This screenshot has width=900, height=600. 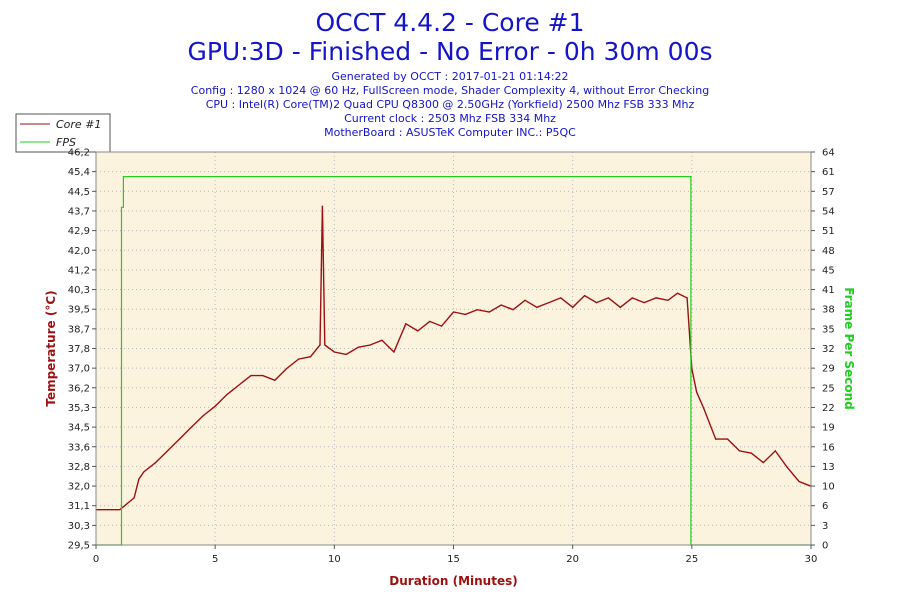 What do you see at coordinates (79, 349) in the screenshot?
I see `y-tick-label: 37,8` at bounding box center [79, 349].